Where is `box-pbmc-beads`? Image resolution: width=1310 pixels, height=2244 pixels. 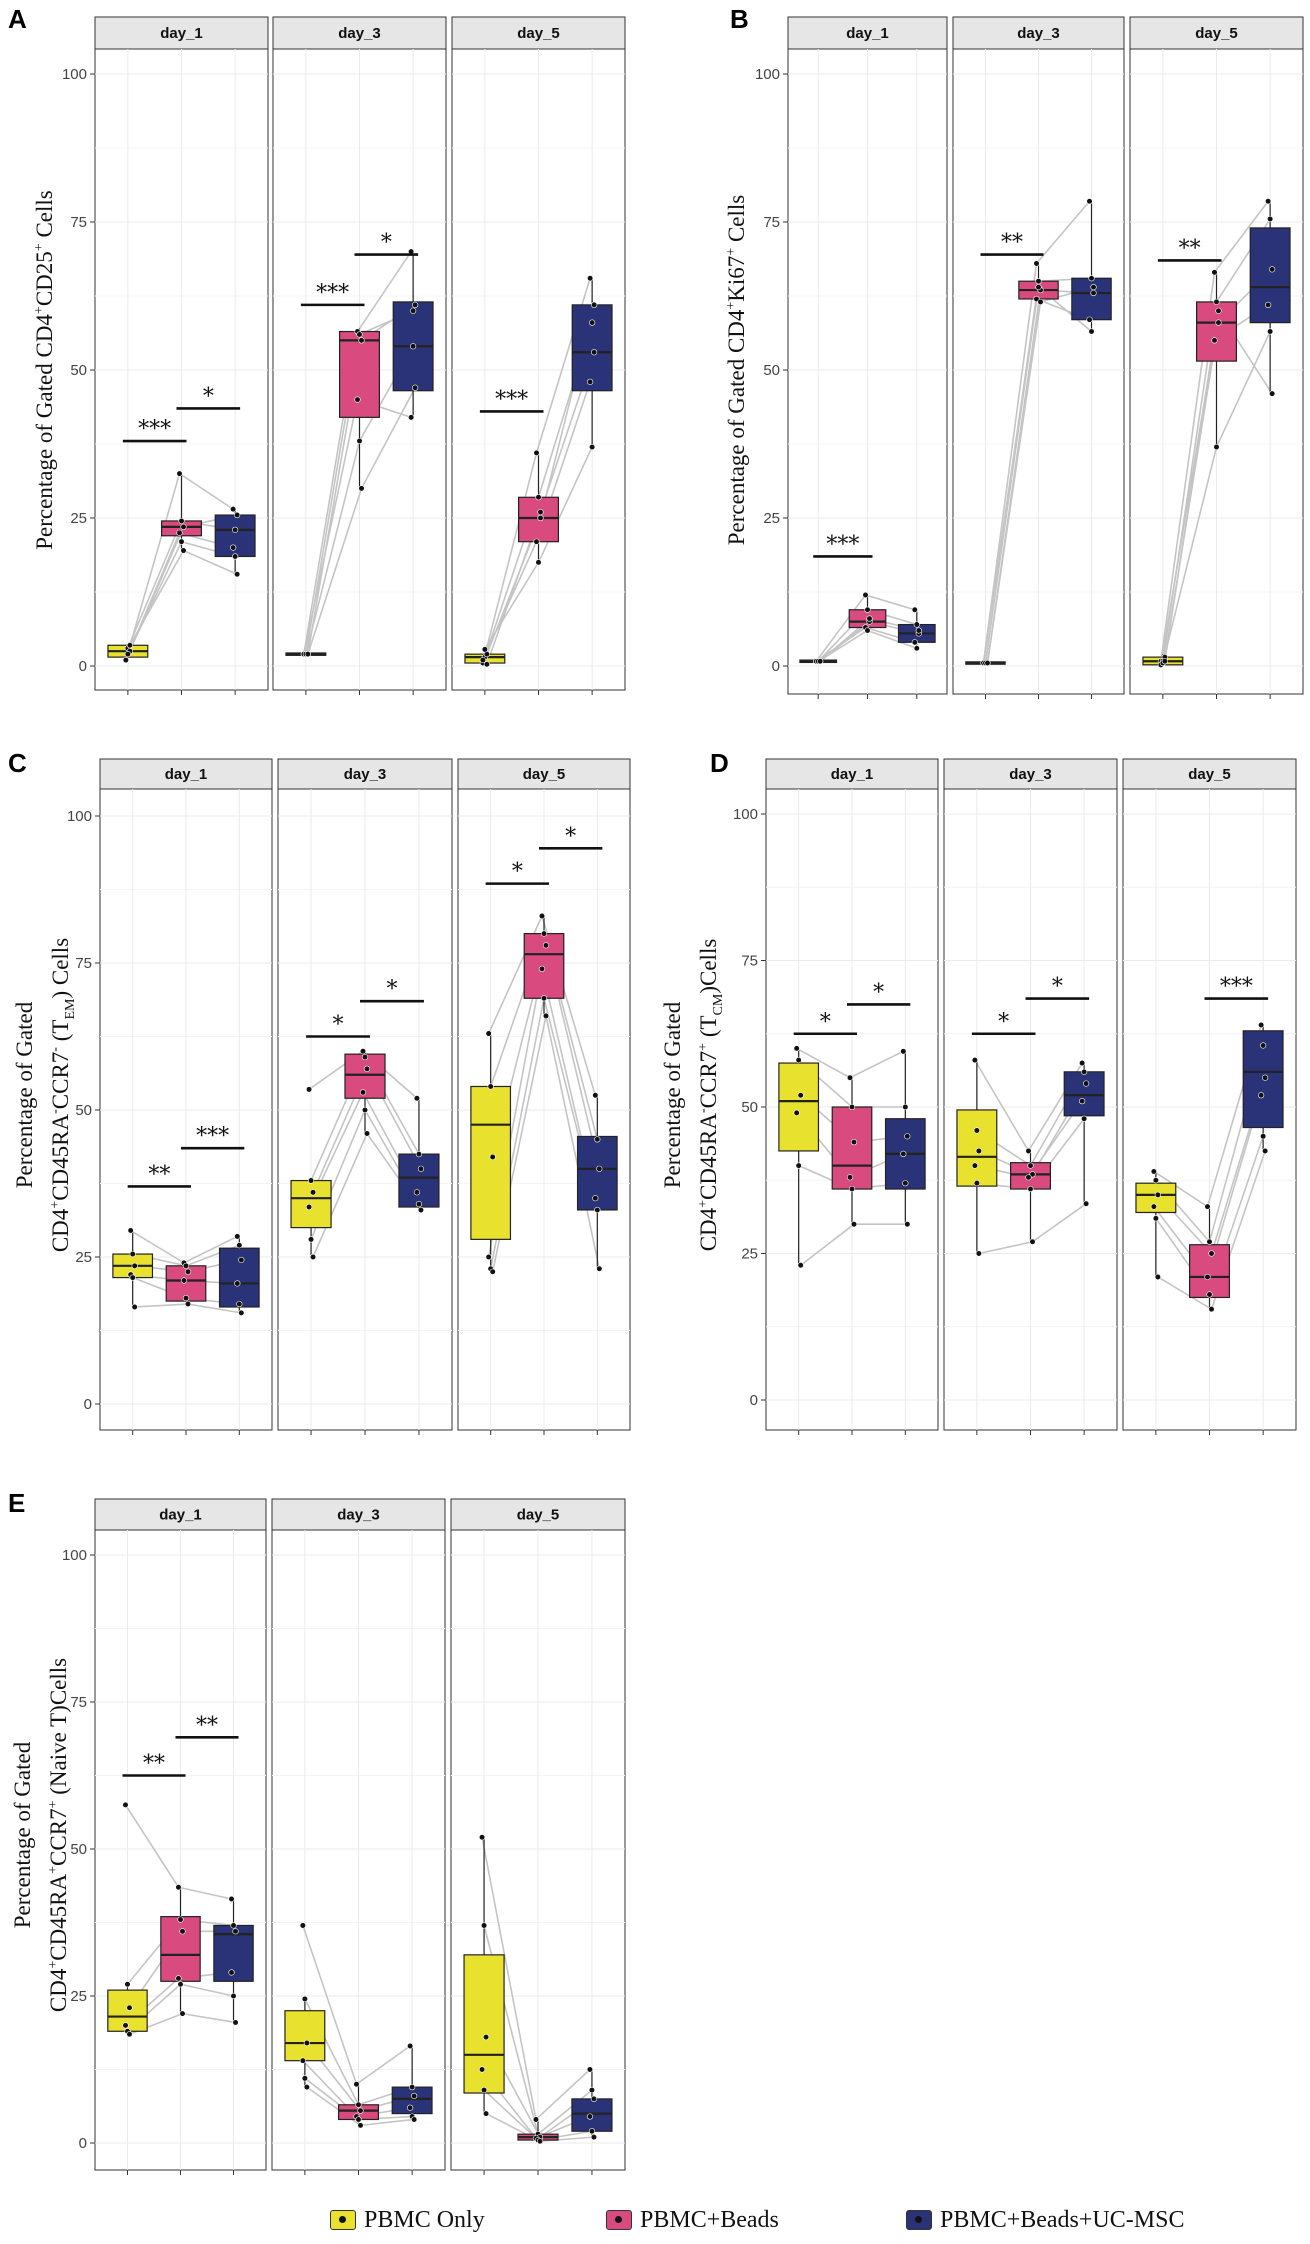
box-pbmc-beads is located at coordinates (1216, 331).